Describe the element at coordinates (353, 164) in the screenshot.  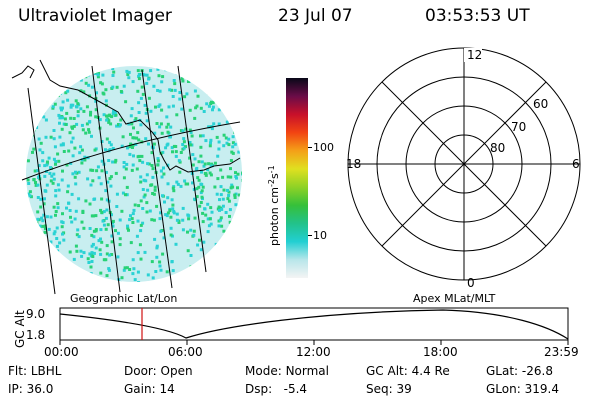
I see `mlt-label-18: 18` at that location.